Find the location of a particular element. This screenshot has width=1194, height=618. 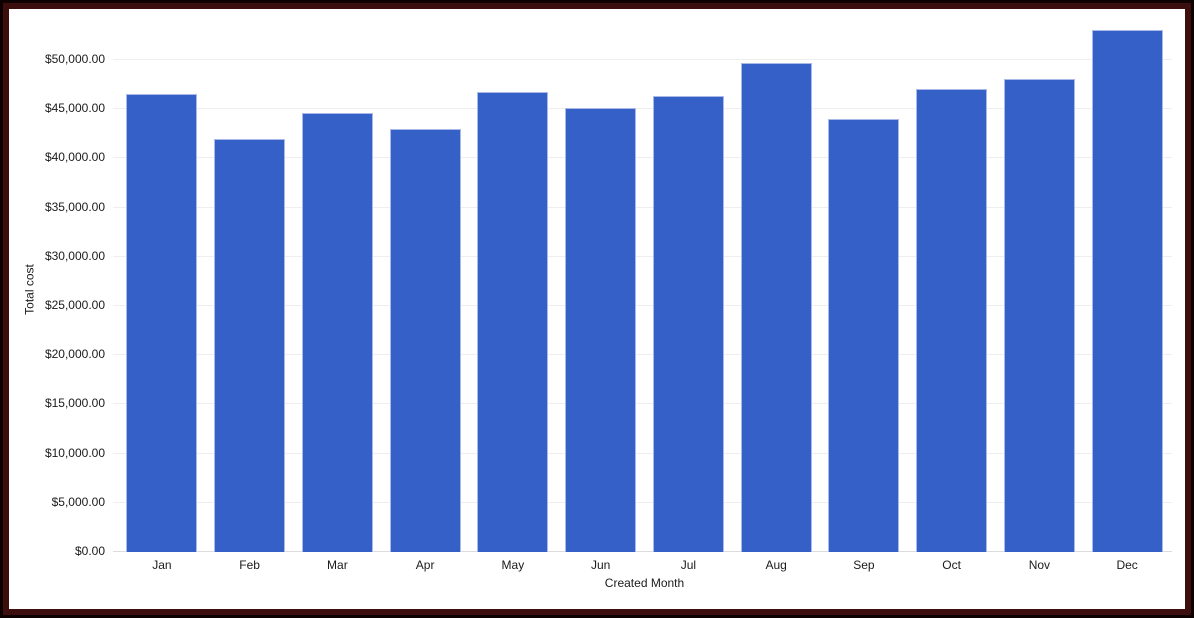

x-tick-label: Nov is located at coordinates (1039, 565).